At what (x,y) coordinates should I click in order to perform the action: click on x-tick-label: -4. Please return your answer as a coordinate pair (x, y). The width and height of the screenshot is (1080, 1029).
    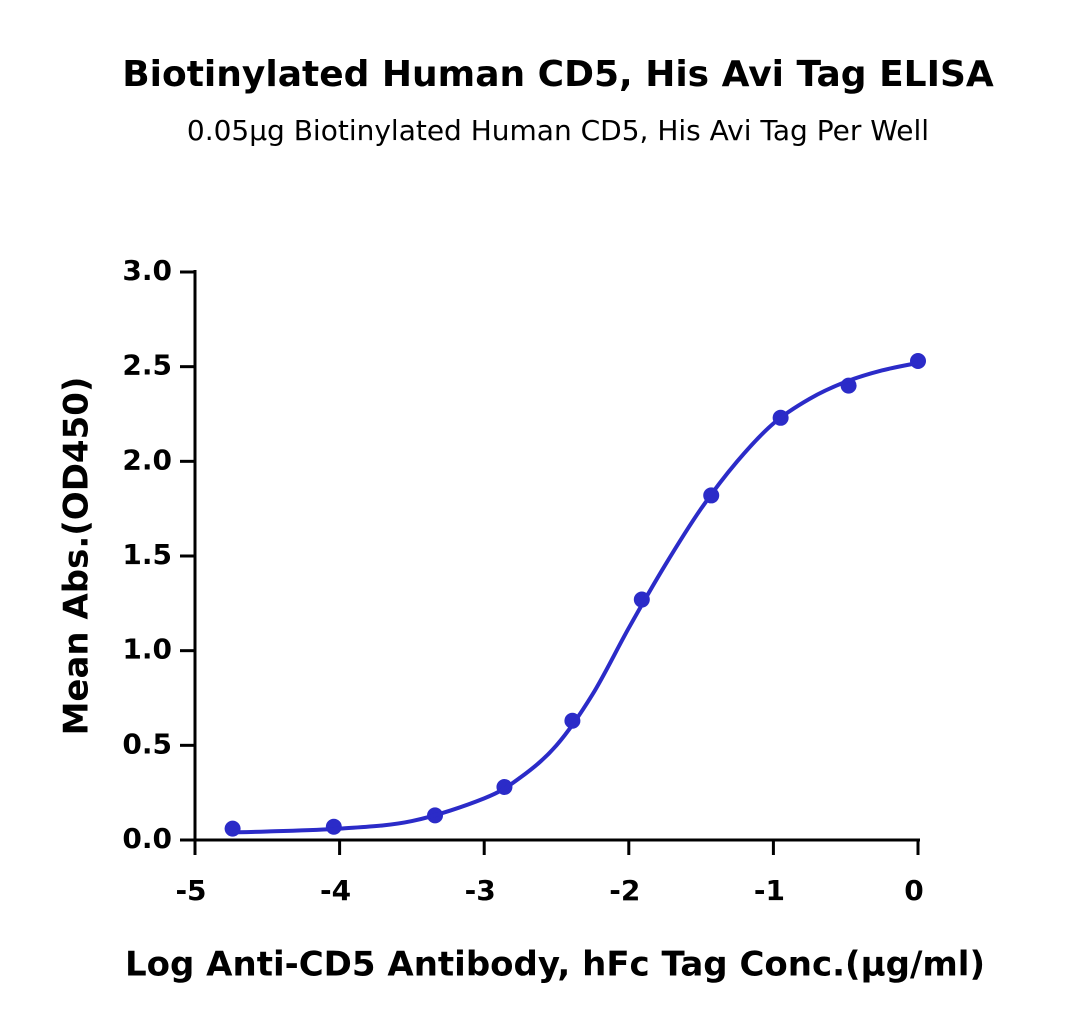
    Looking at the image, I should click on (335, 890).